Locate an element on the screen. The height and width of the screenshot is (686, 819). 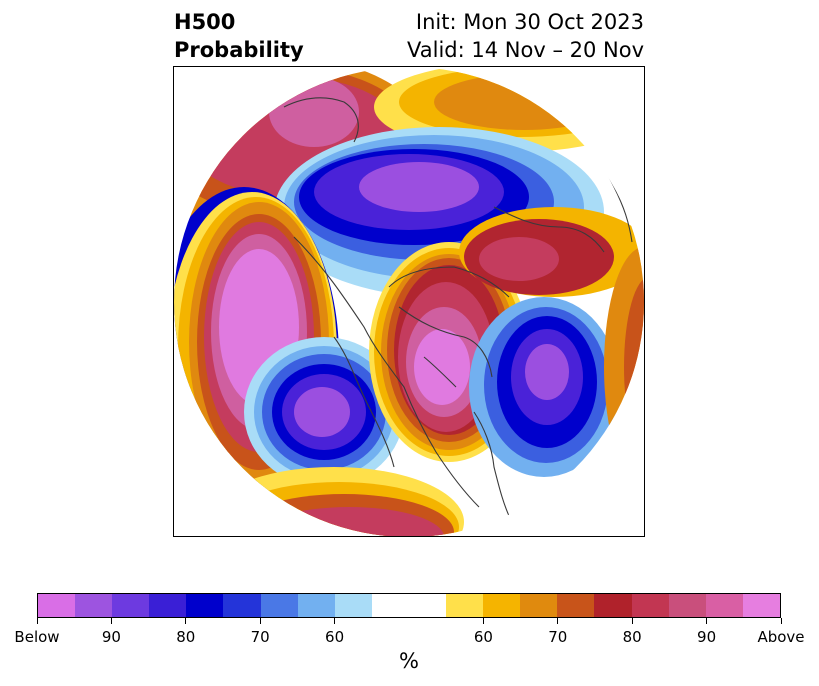
colorbar-tick-label: Below is located at coordinates (37, 637).